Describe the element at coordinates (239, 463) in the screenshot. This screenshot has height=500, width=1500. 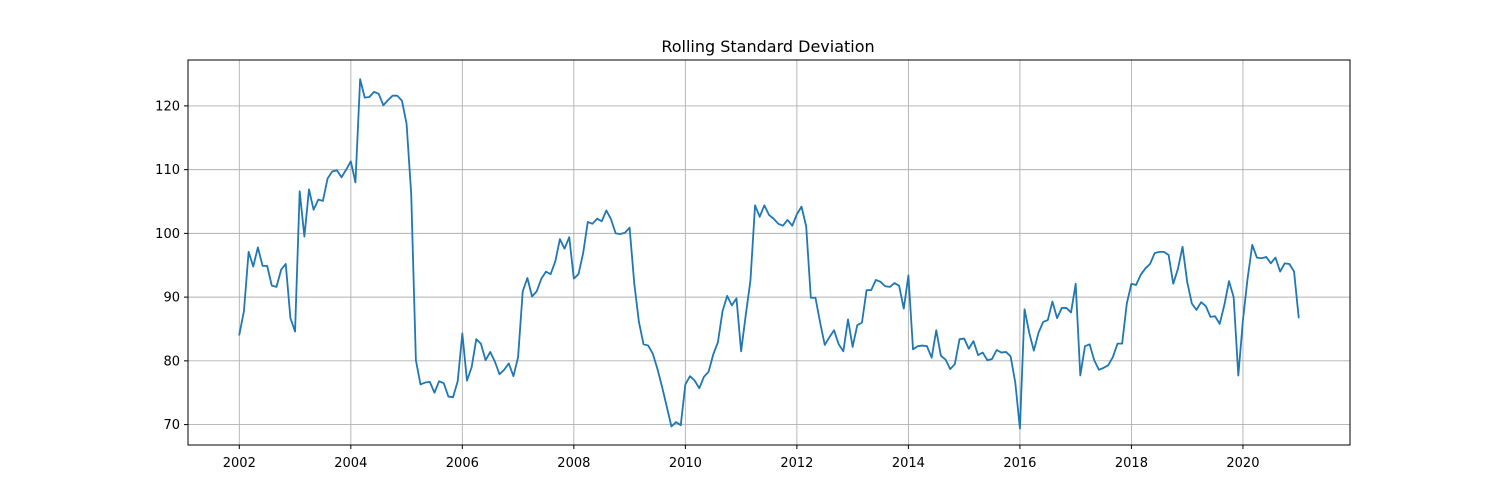
I see `x-tick-label: 2002` at that location.